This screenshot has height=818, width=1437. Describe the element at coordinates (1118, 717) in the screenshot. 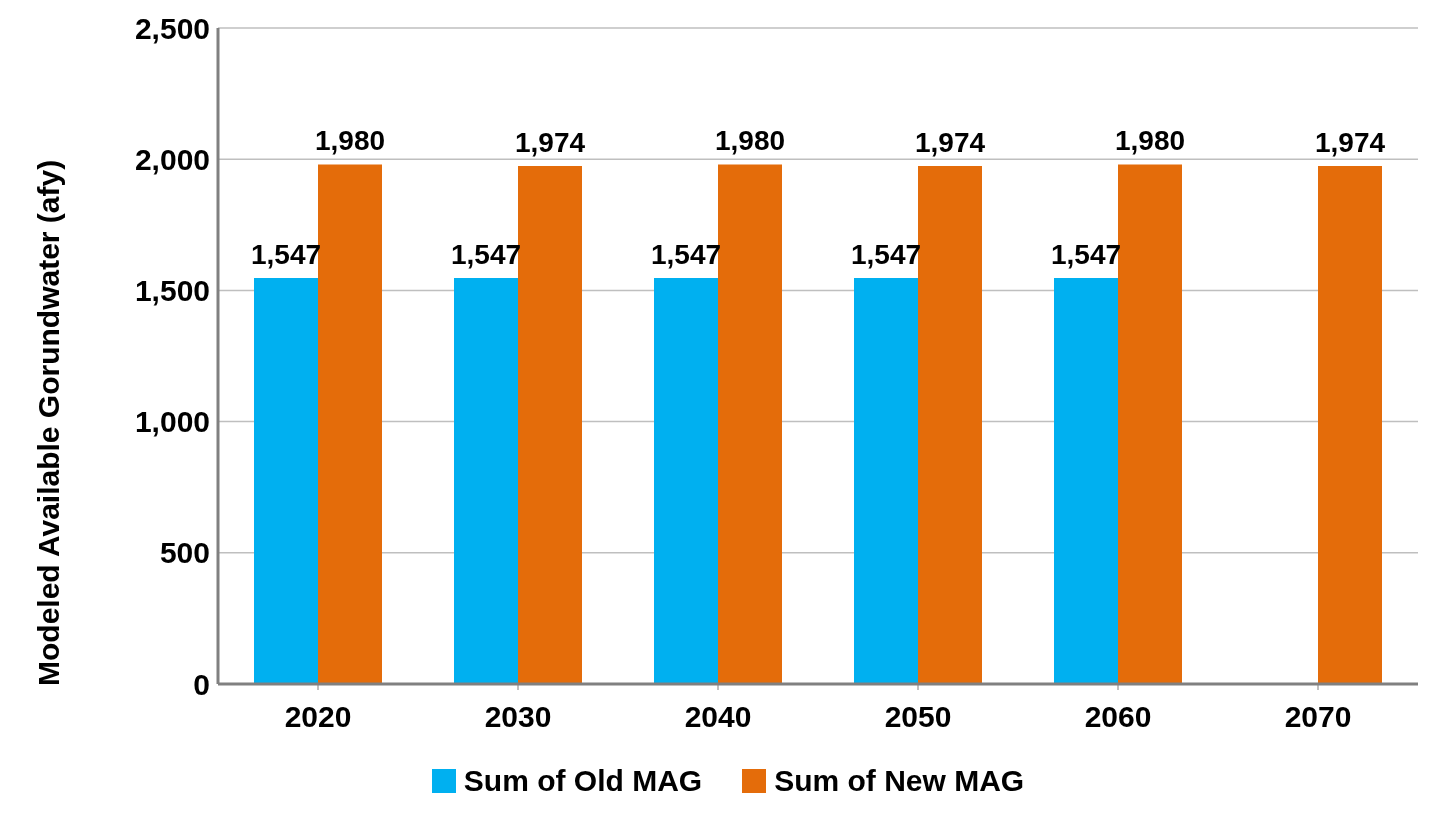

I see `x-tick-label: 2060` at that location.